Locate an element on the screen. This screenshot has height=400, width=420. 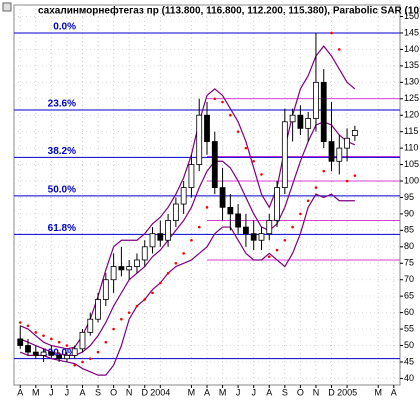
y-tick-label: 65 is located at coordinates (409, 296).